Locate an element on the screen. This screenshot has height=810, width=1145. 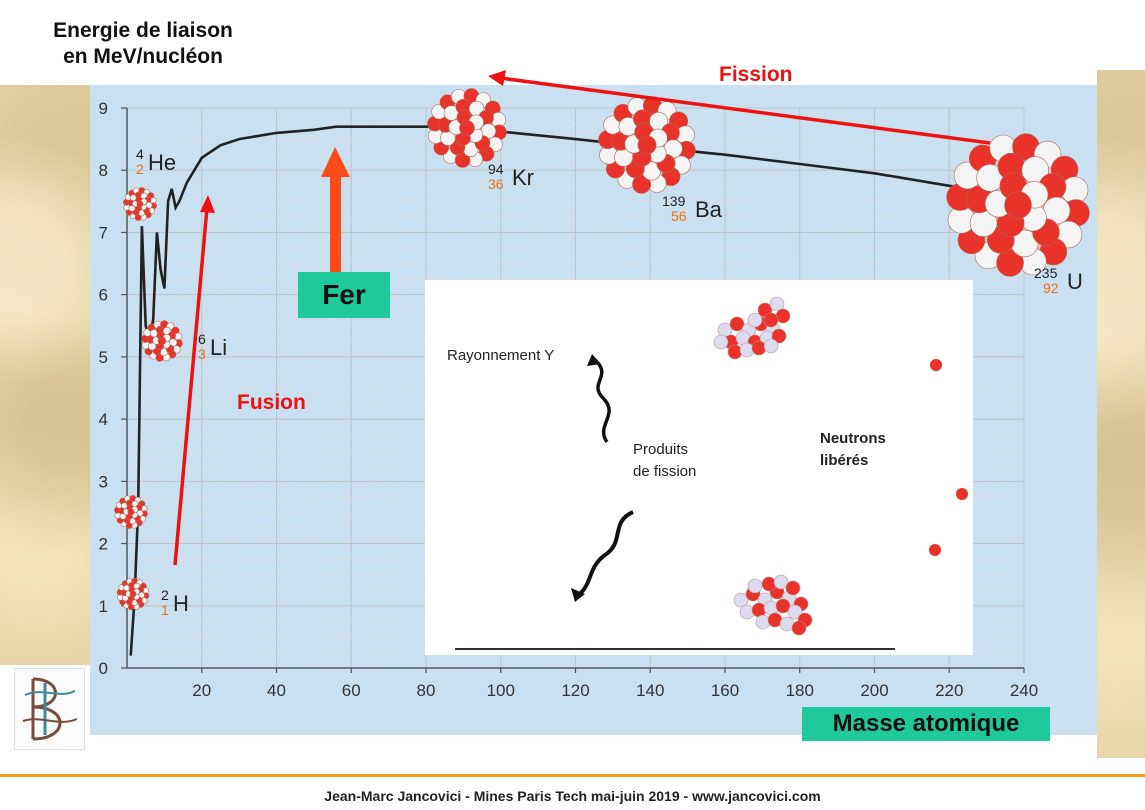
isotope-kr-z: 36 is located at coordinates (496, 184).